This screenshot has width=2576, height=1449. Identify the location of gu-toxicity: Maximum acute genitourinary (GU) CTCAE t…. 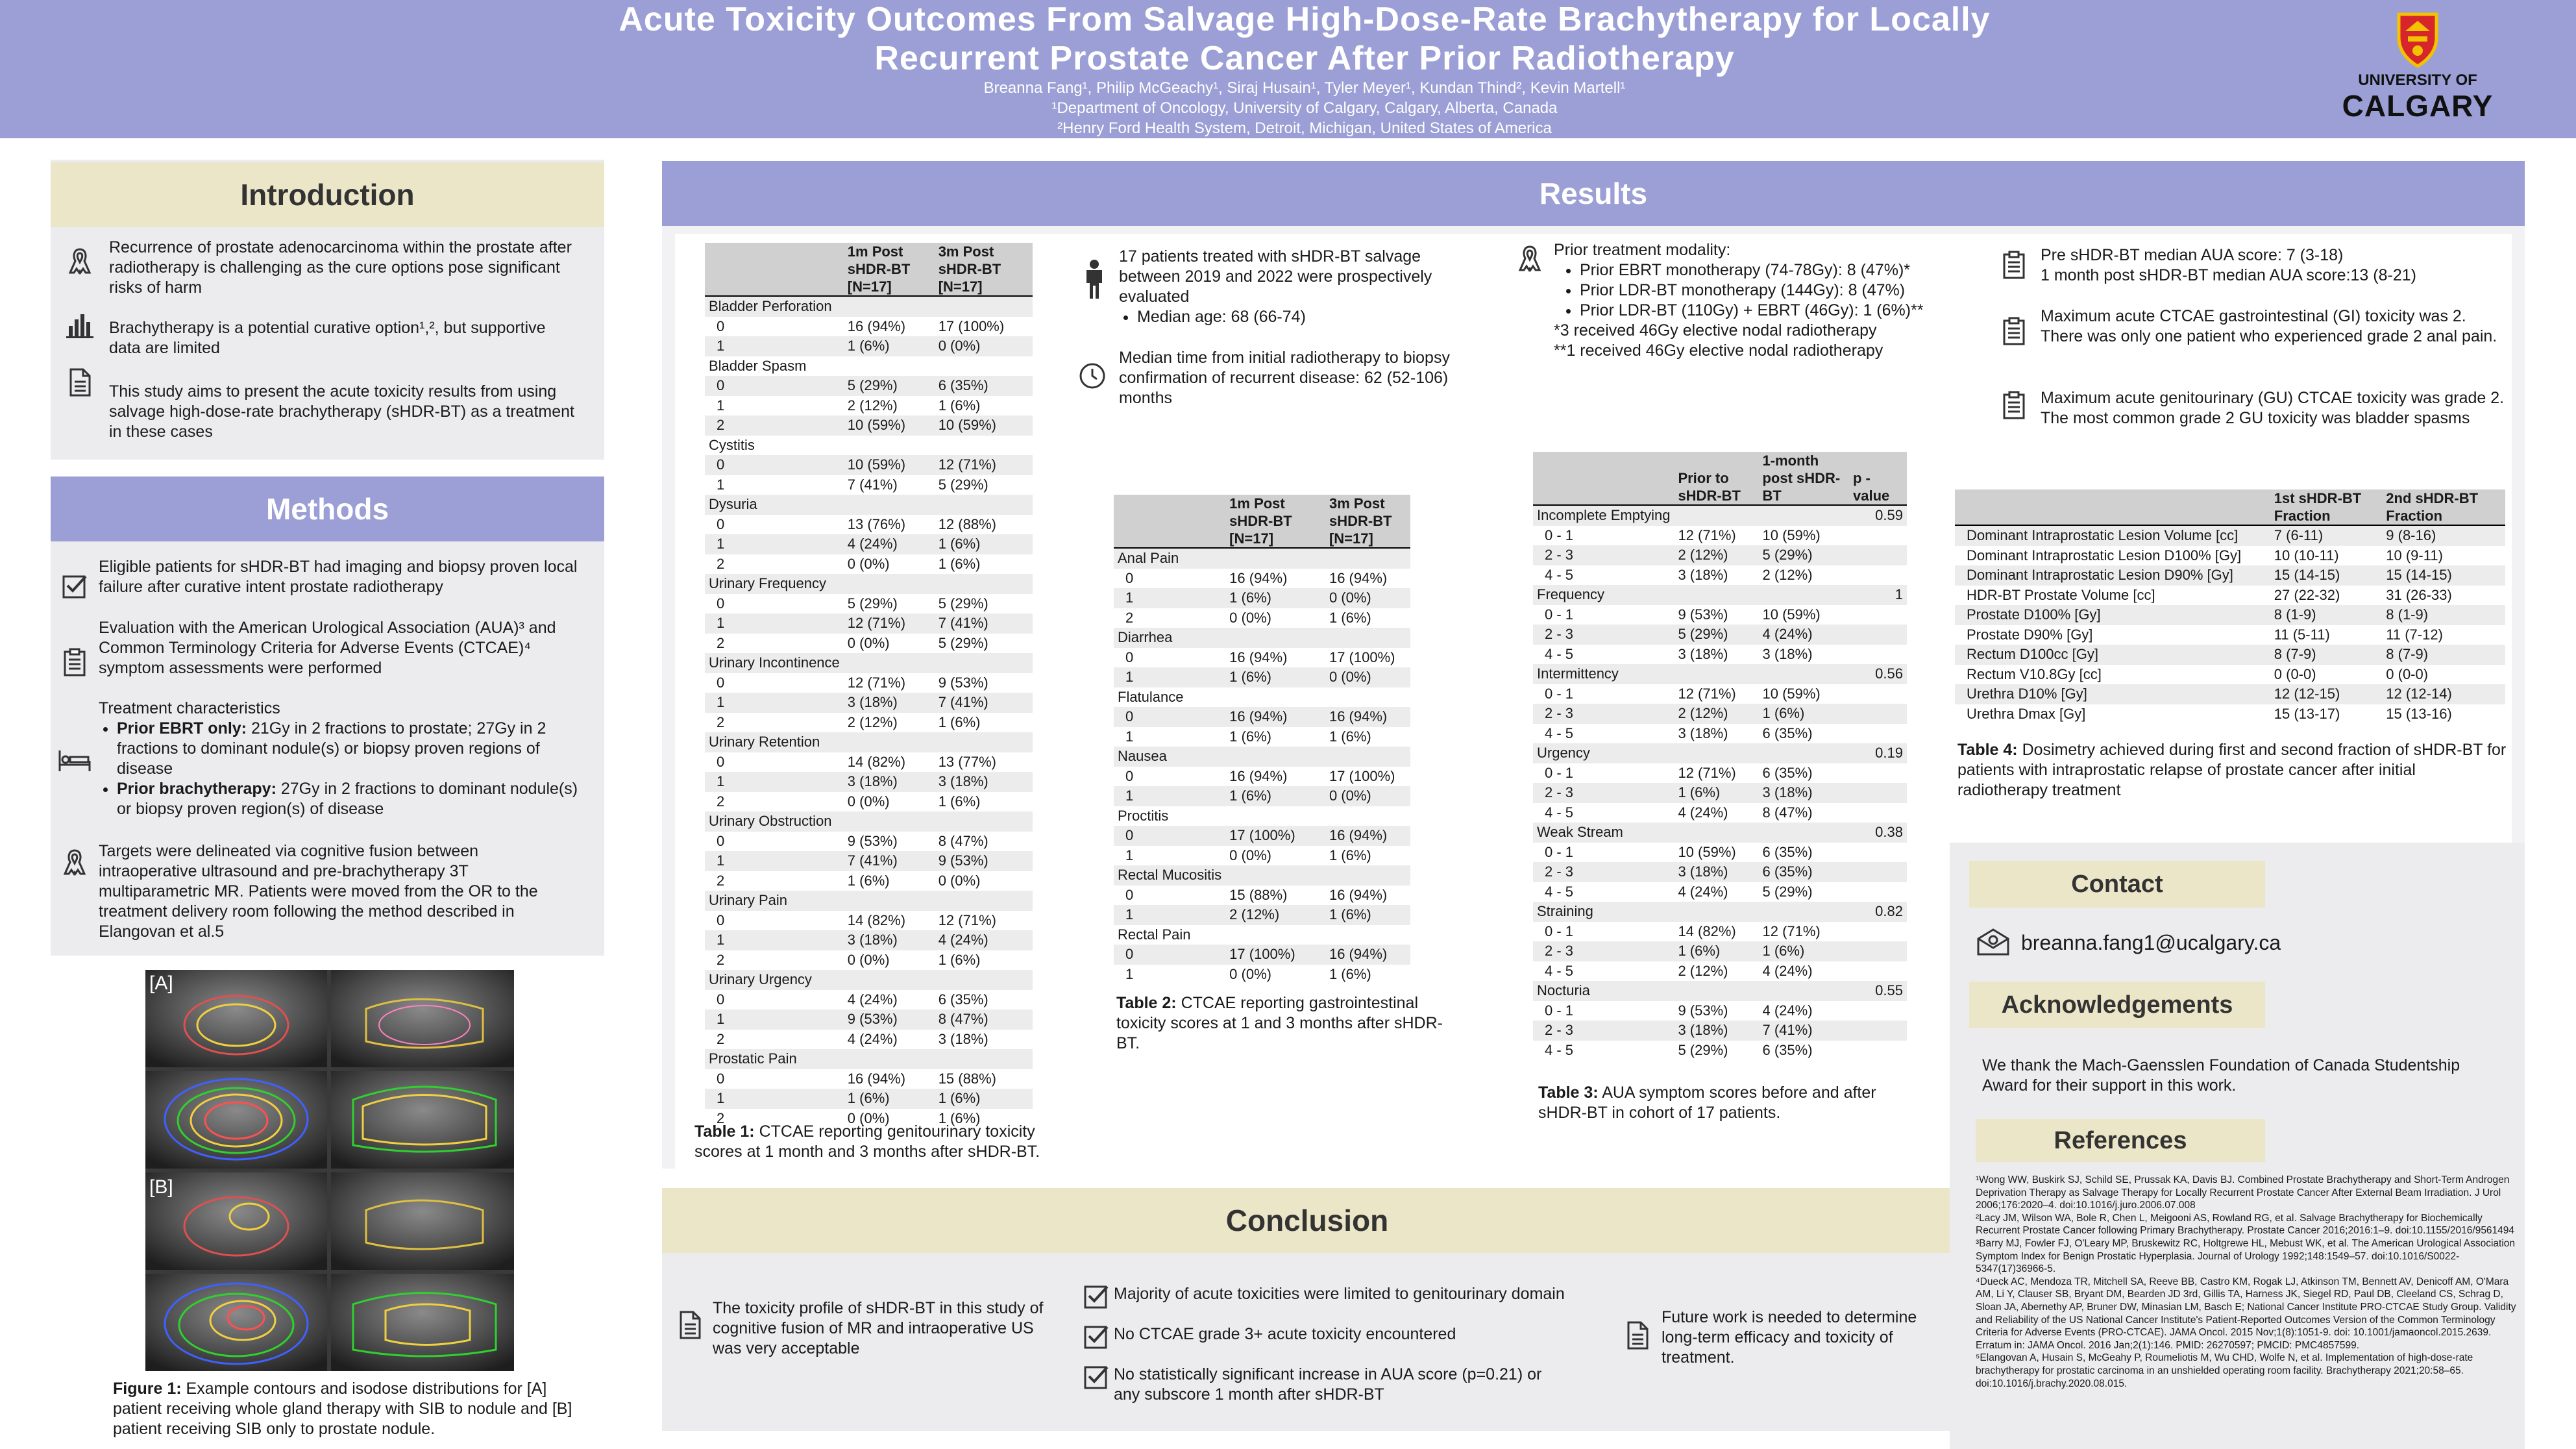
(2273, 408).